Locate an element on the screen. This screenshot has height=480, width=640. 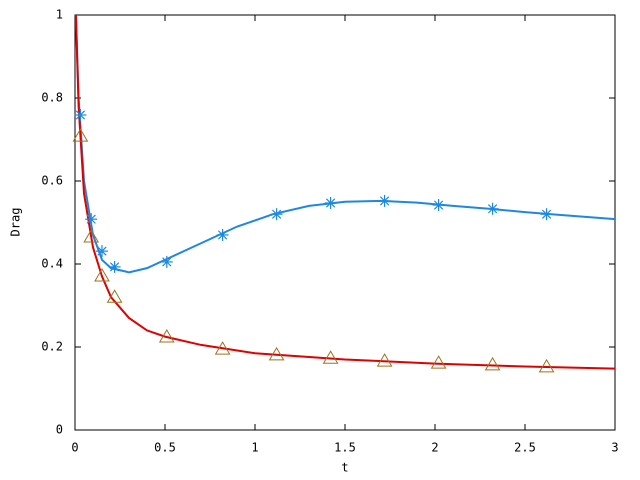
x-tick-label: 2 is located at coordinates (434, 448).